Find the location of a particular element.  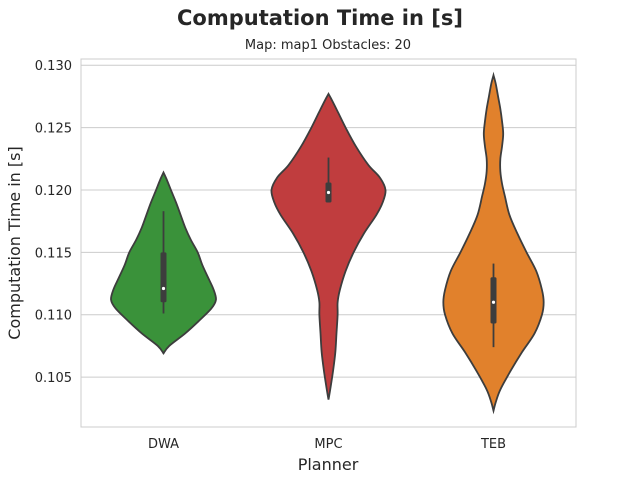

x-tick-labels: DWA MPC TEB is located at coordinates (327, 444).